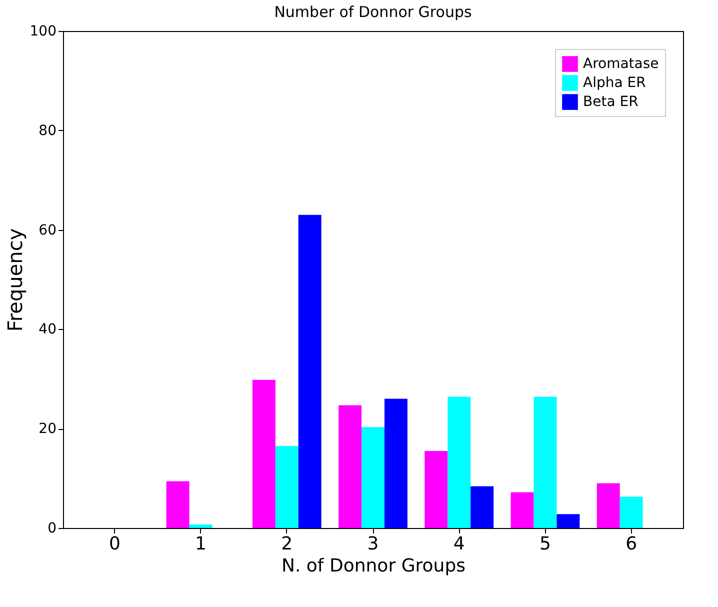  Describe the element at coordinates (47, 130) in the screenshot. I see `y-tick-label: 80` at that location.